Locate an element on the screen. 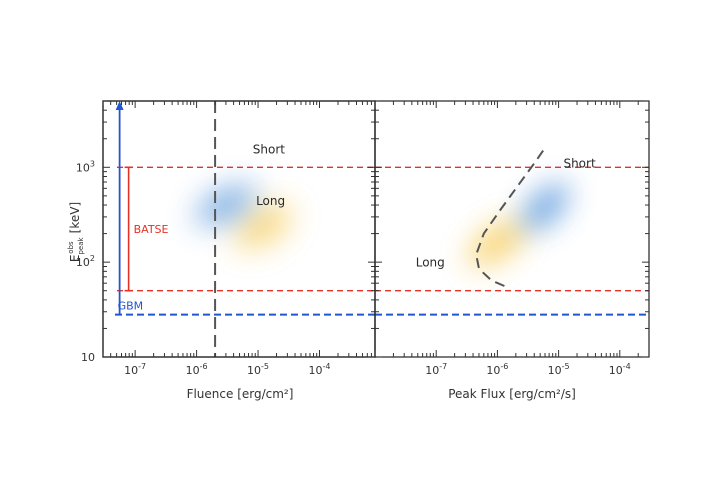 Image resolution: width=702 pixels, height=496 pixels. y-axis-label-unit: [keV] is located at coordinates (75, 217).